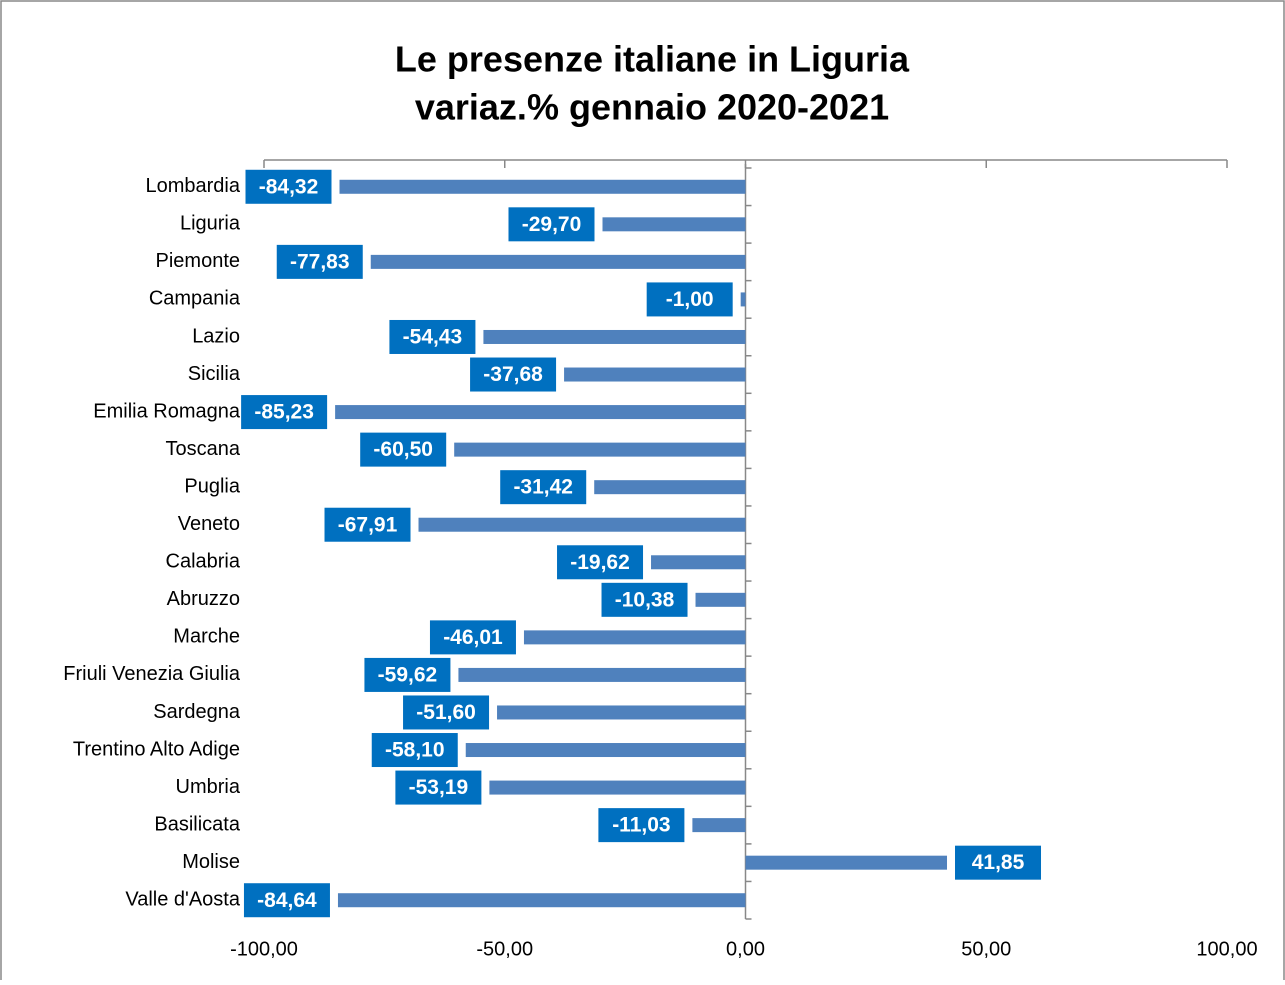 This screenshot has width=1285, height=985. Describe the element at coordinates (504, 949) in the screenshot. I see `x-tick-label: -50,00` at that location.